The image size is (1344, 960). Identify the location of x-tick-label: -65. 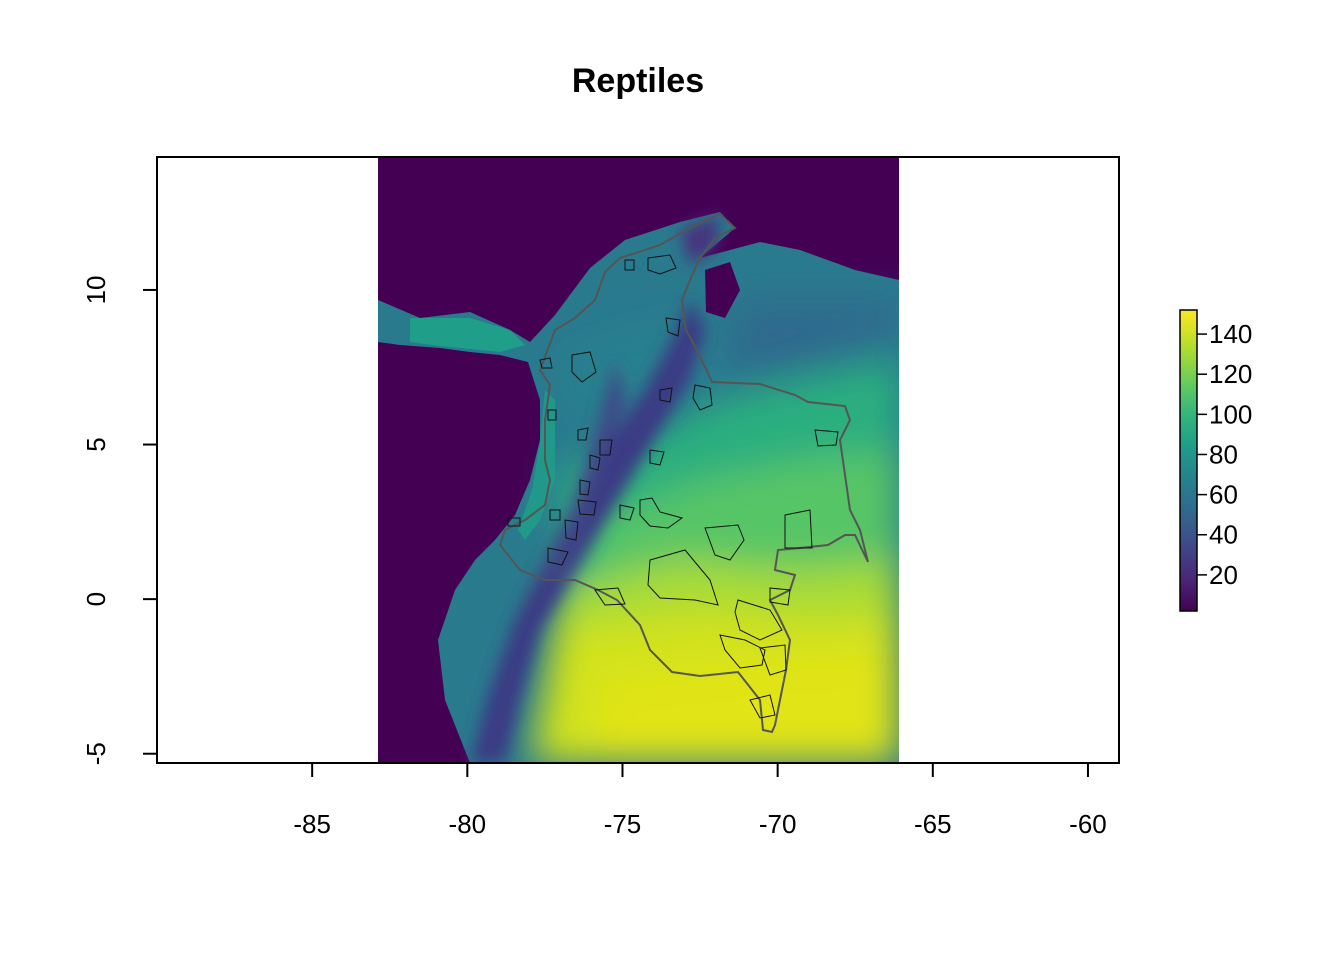
(933, 824).